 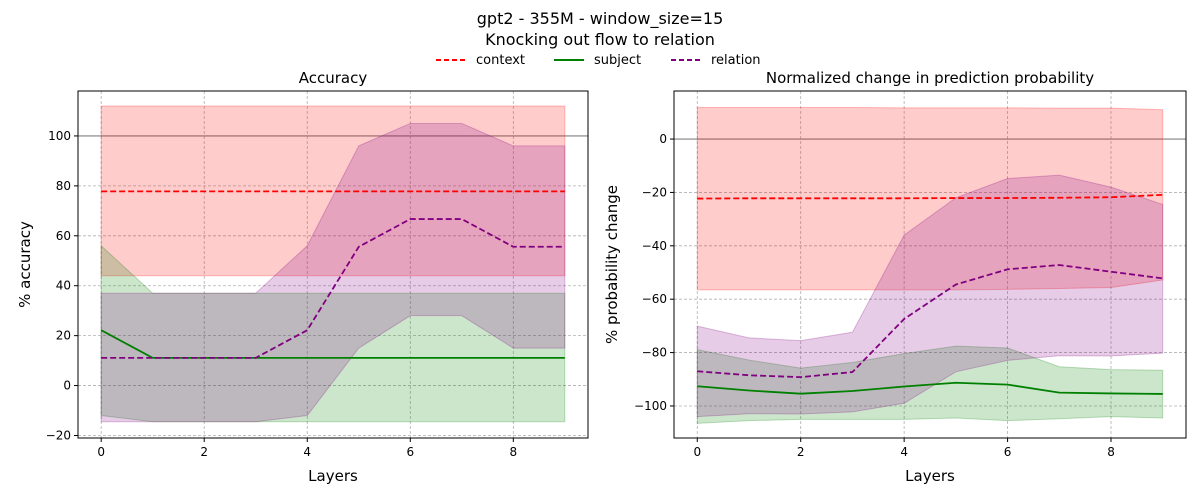 What do you see at coordinates (25, 264) in the screenshot?
I see `y-axis-label: % accuracy` at bounding box center [25, 264].